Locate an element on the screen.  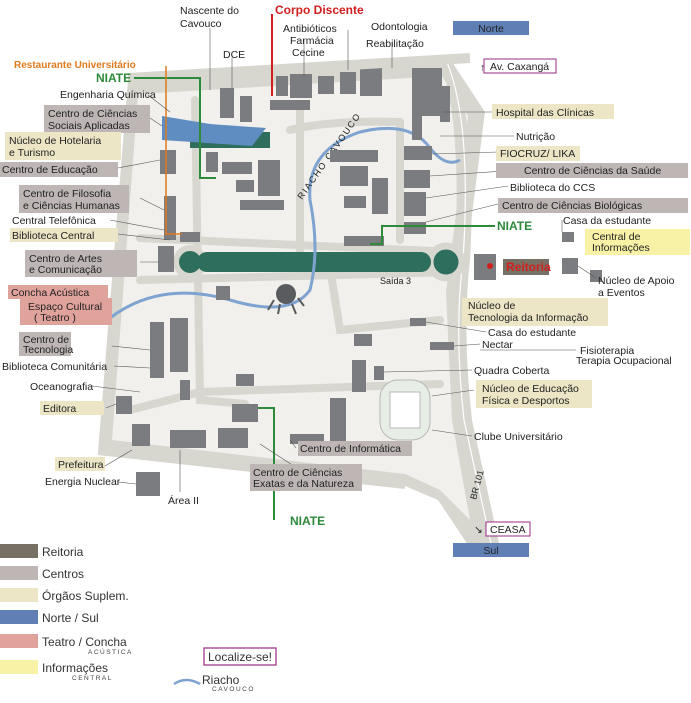
legend-label-norte-sul: Norte / Sul is located at coordinates (70, 618).